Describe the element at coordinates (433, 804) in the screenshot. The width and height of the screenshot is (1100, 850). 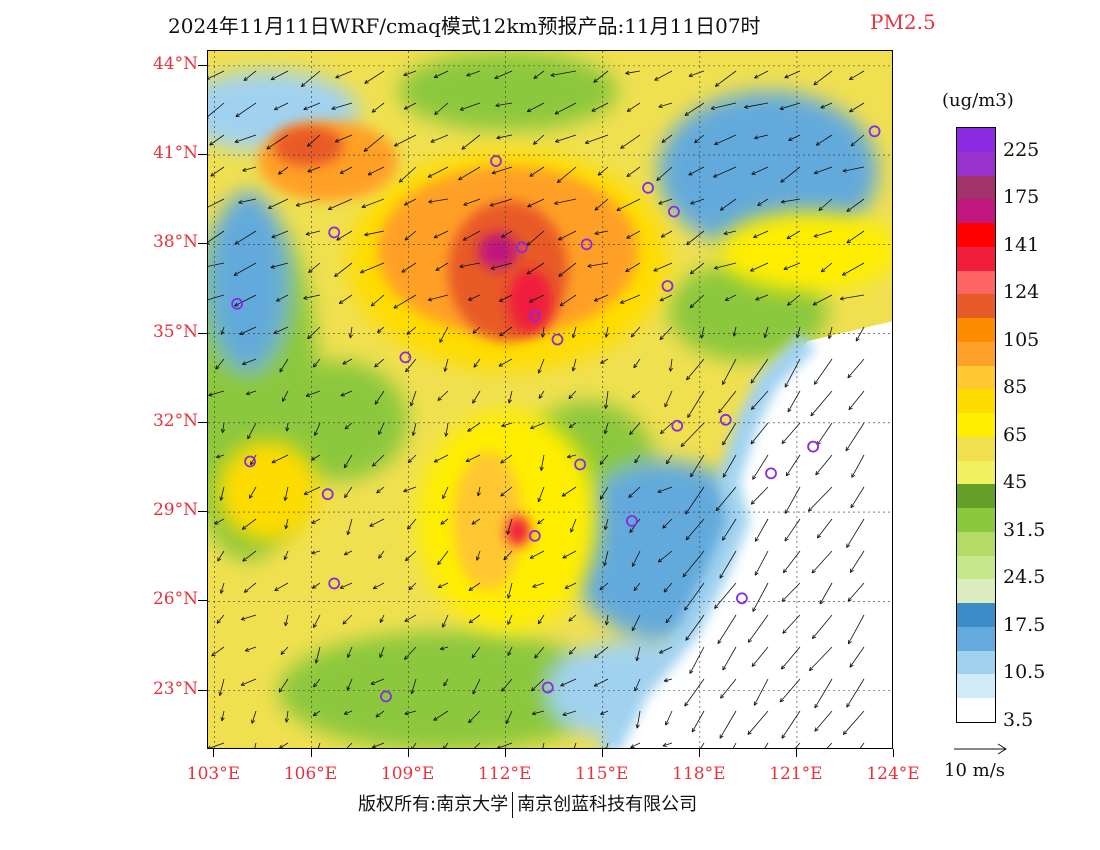
I see `copyright-left: 版权所有:南京大学` at that location.